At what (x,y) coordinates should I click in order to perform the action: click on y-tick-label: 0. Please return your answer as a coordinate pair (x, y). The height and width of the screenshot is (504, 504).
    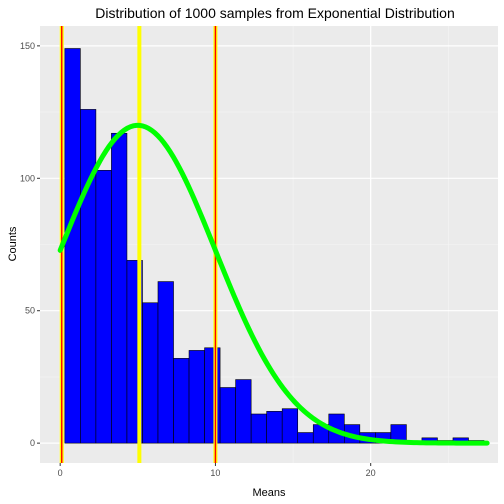
    Looking at the image, I should click on (32, 443).